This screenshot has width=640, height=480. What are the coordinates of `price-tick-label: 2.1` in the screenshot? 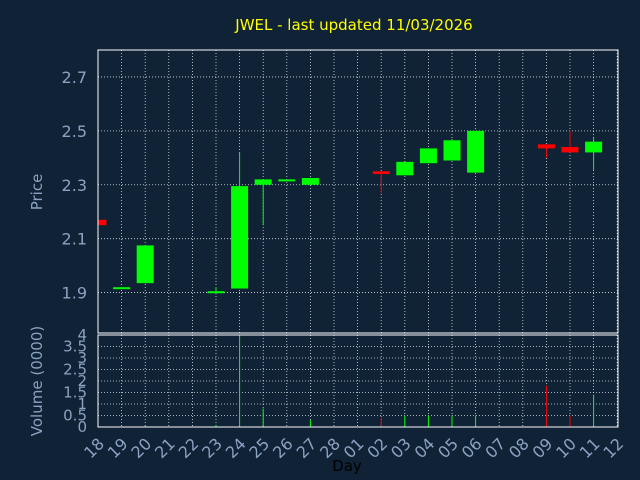 It's located at (74, 239).